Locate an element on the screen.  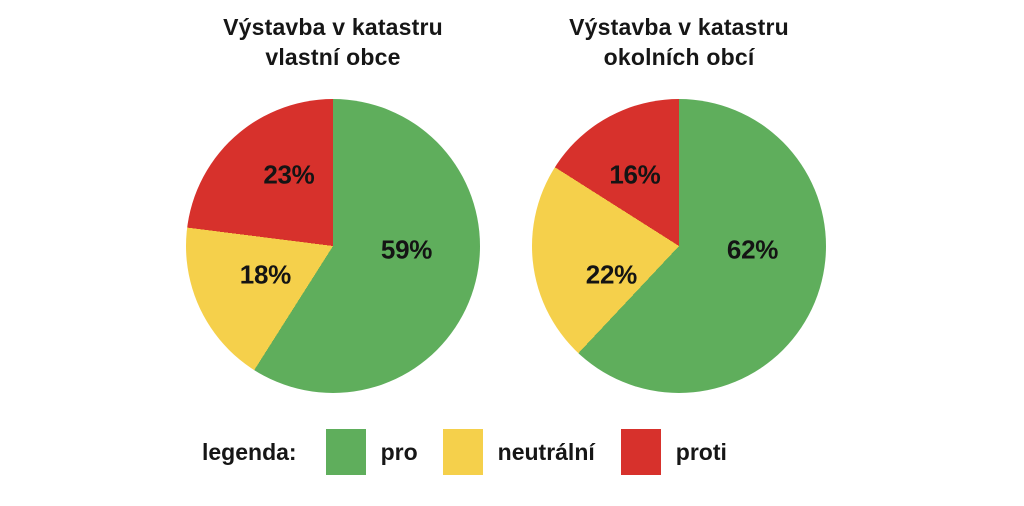
legend-title: legenda: is located at coordinates (249, 451).